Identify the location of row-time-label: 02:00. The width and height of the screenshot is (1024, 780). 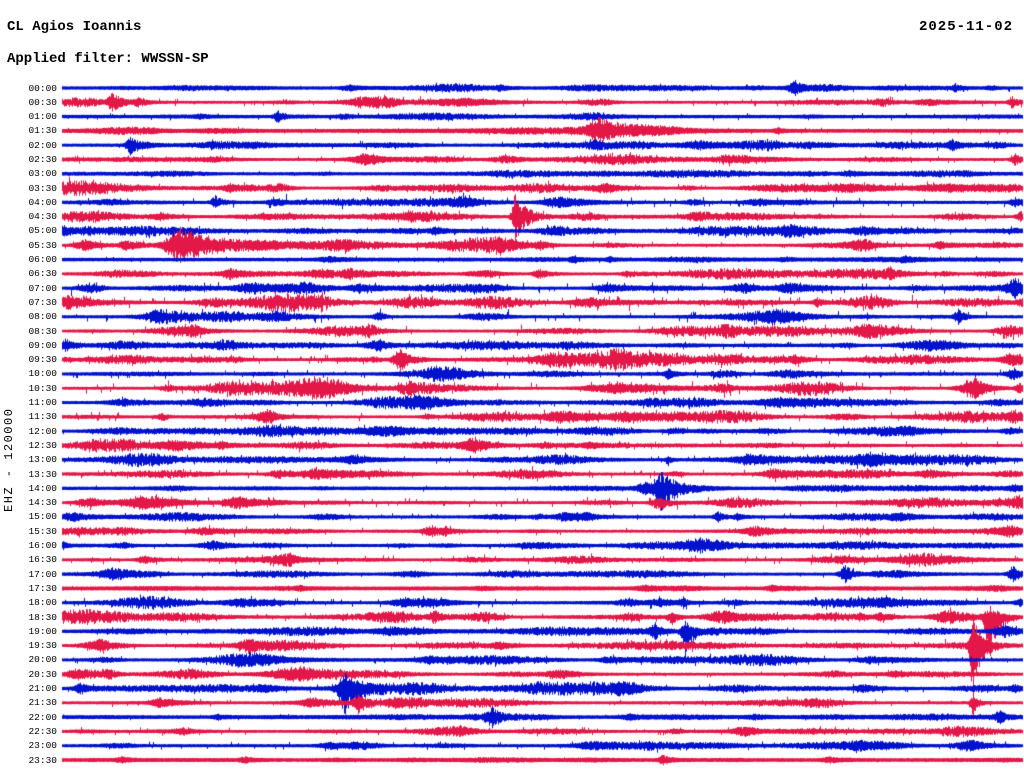
(42, 145).